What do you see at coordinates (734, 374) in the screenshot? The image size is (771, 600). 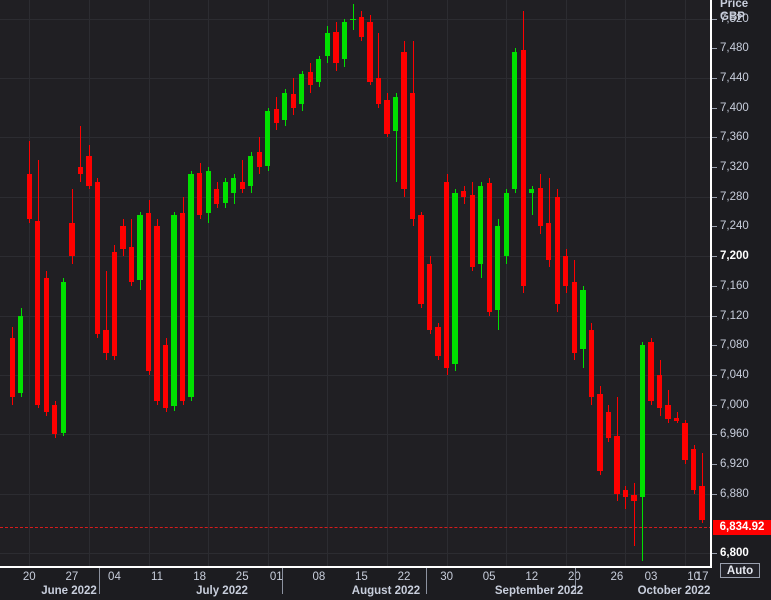 I see `price-tick-label: 7,040` at bounding box center [734, 374].